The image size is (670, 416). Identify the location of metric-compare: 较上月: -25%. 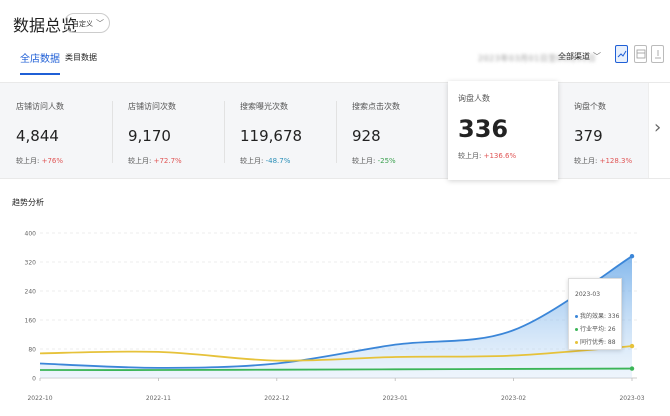
(374, 161).